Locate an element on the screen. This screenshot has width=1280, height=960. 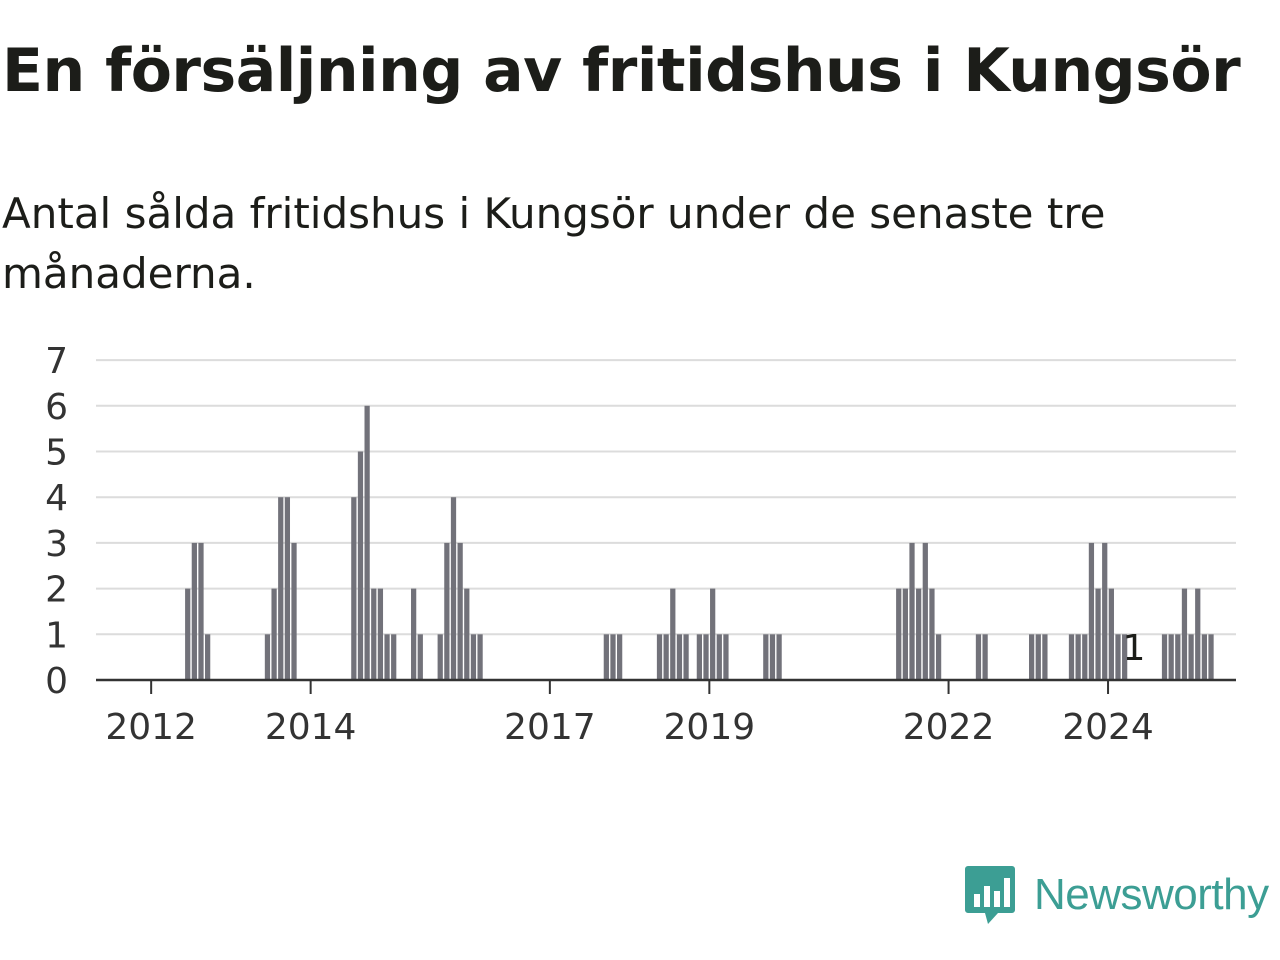
y-tick-label: 0 is located at coordinates (56, 681).